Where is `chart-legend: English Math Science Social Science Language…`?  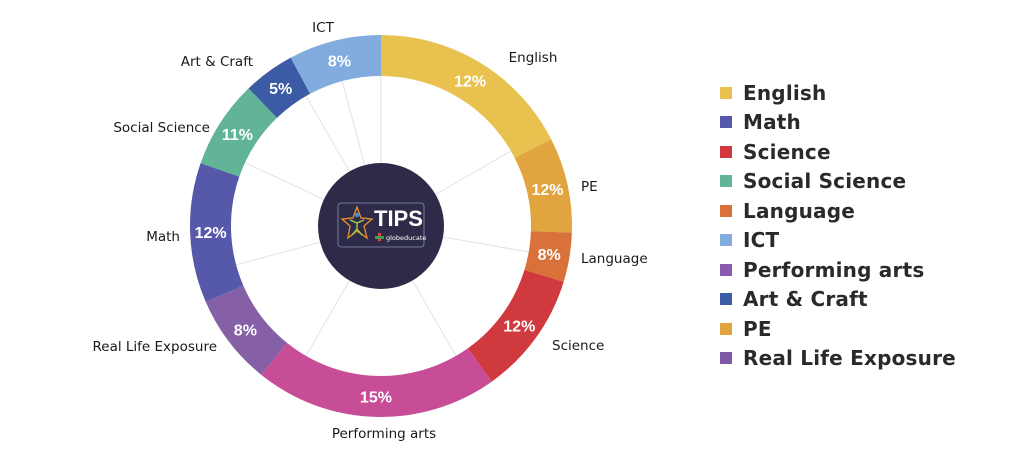
chart-legend: English Math Science Social Science Language… is located at coordinates (838, 225).